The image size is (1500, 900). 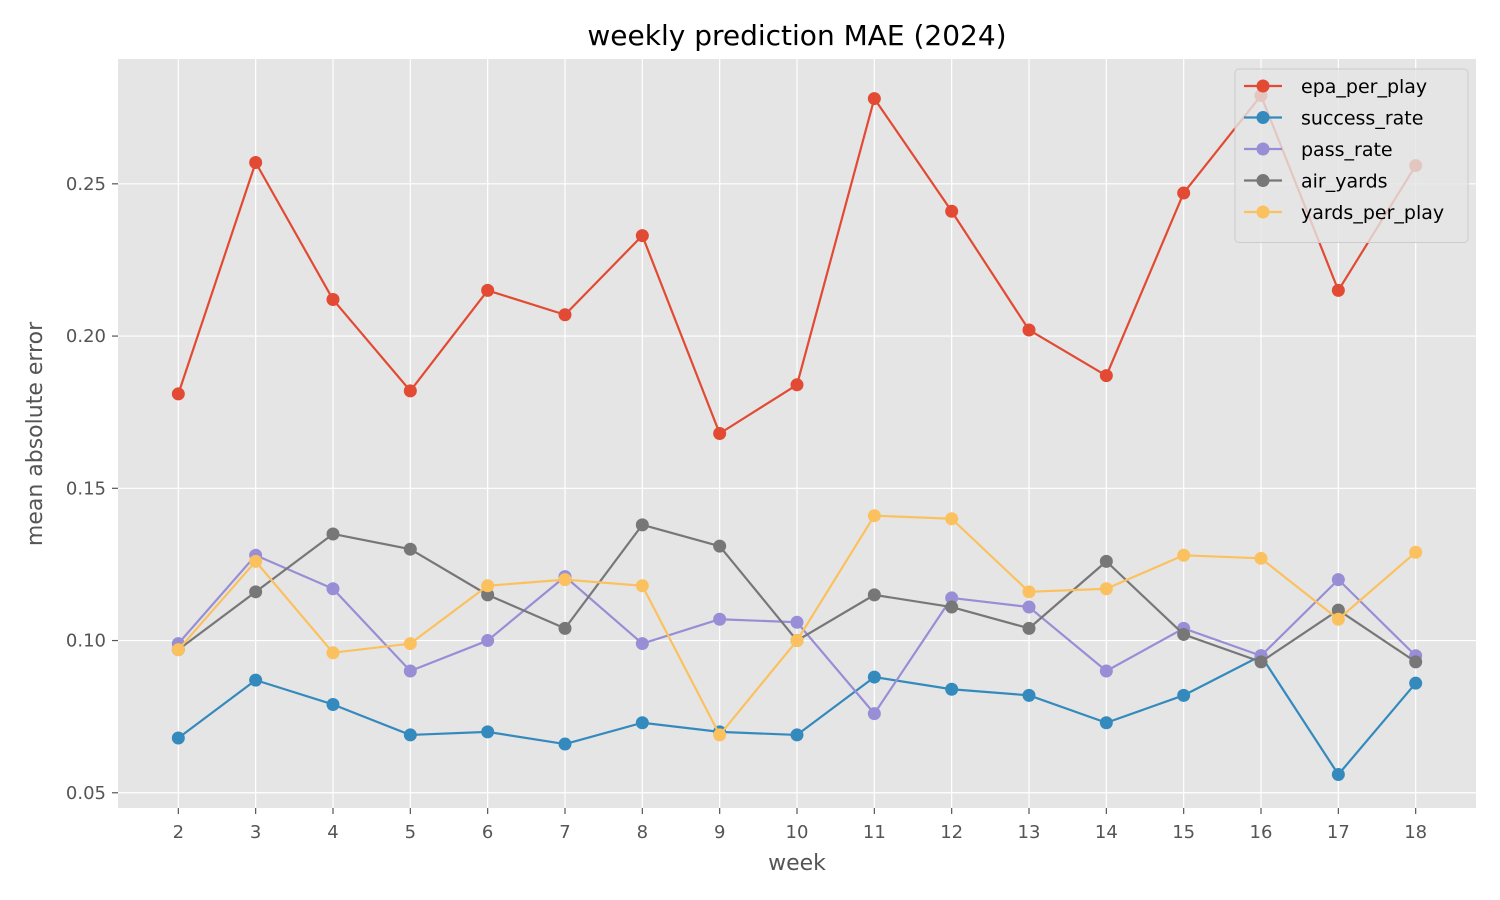 What do you see at coordinates (1364, 87) in the screenshot?
I see `legend-label: epa_per_play` at bounding box center [1364, 87].